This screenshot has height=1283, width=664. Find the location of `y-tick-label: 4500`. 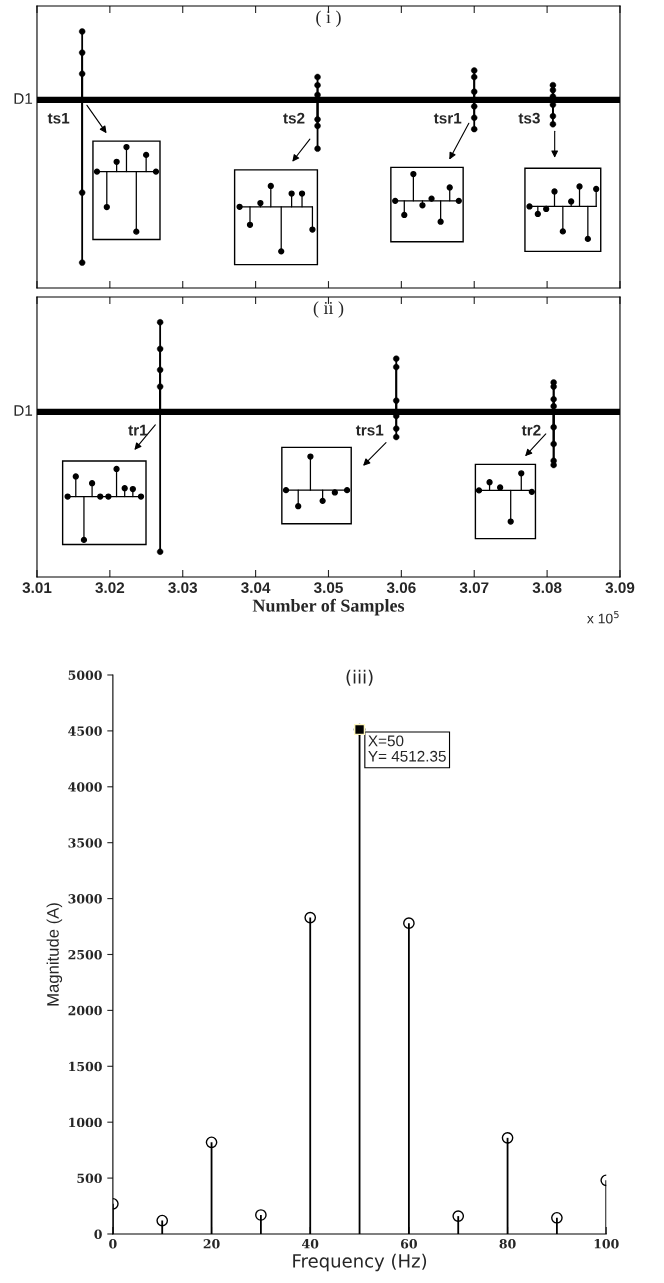

y-tick-label: 4500 is located at coordinates (85, 731).